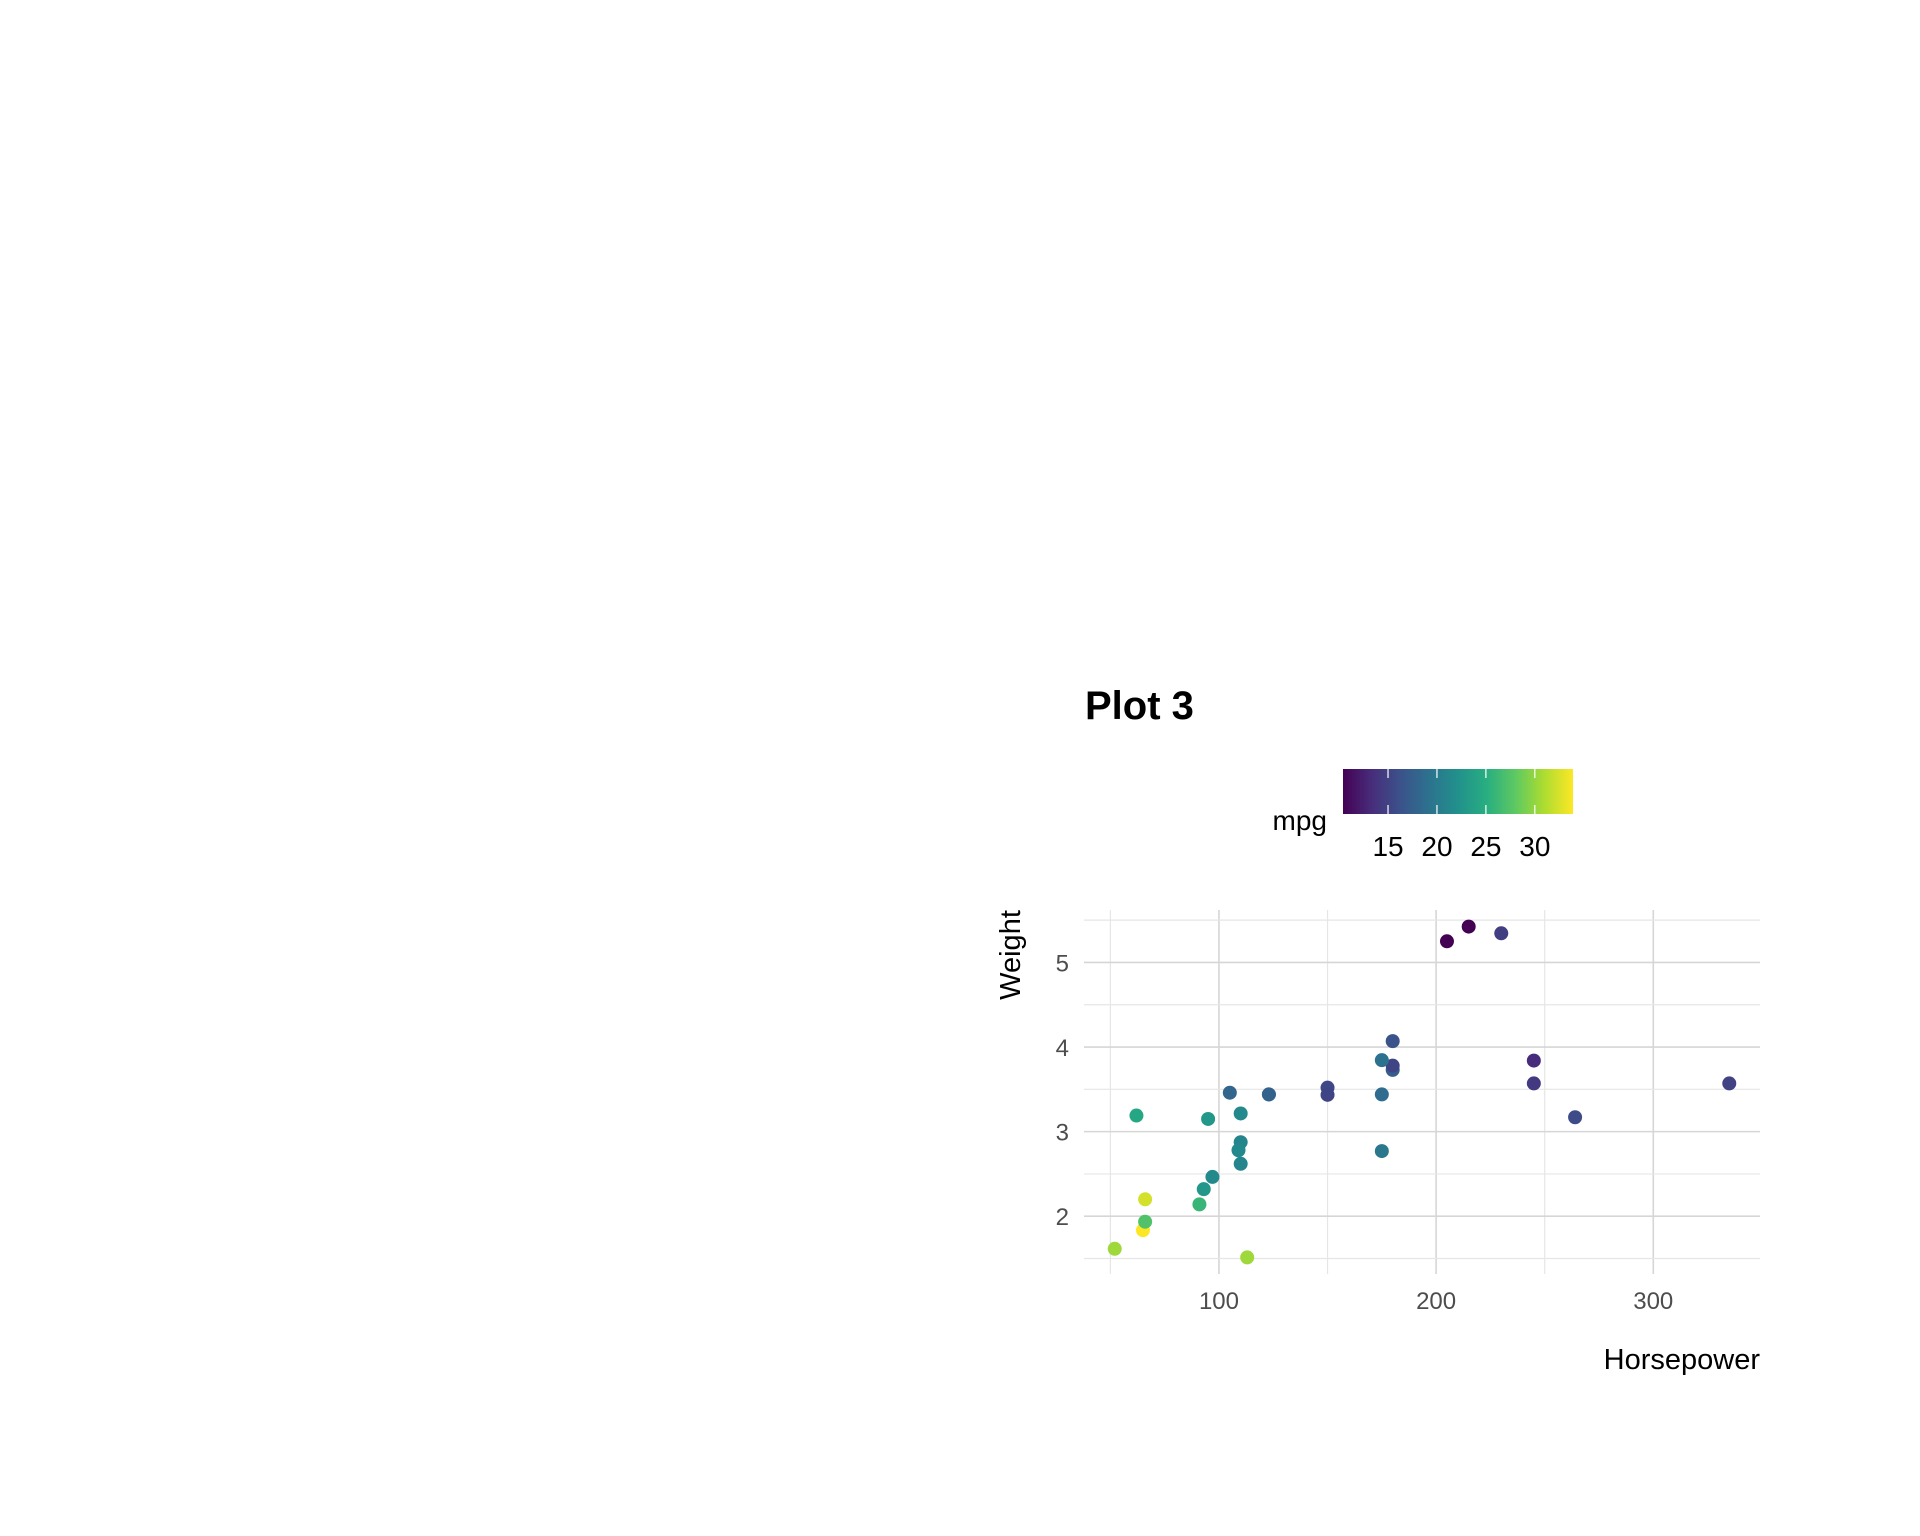 The height and width of the screenshot is (1536, 1920). What do you see at coordinates (1436, 1301) in the screenshot?
I see `x-tick-label: 200` at bounding box center [1436, 1301].